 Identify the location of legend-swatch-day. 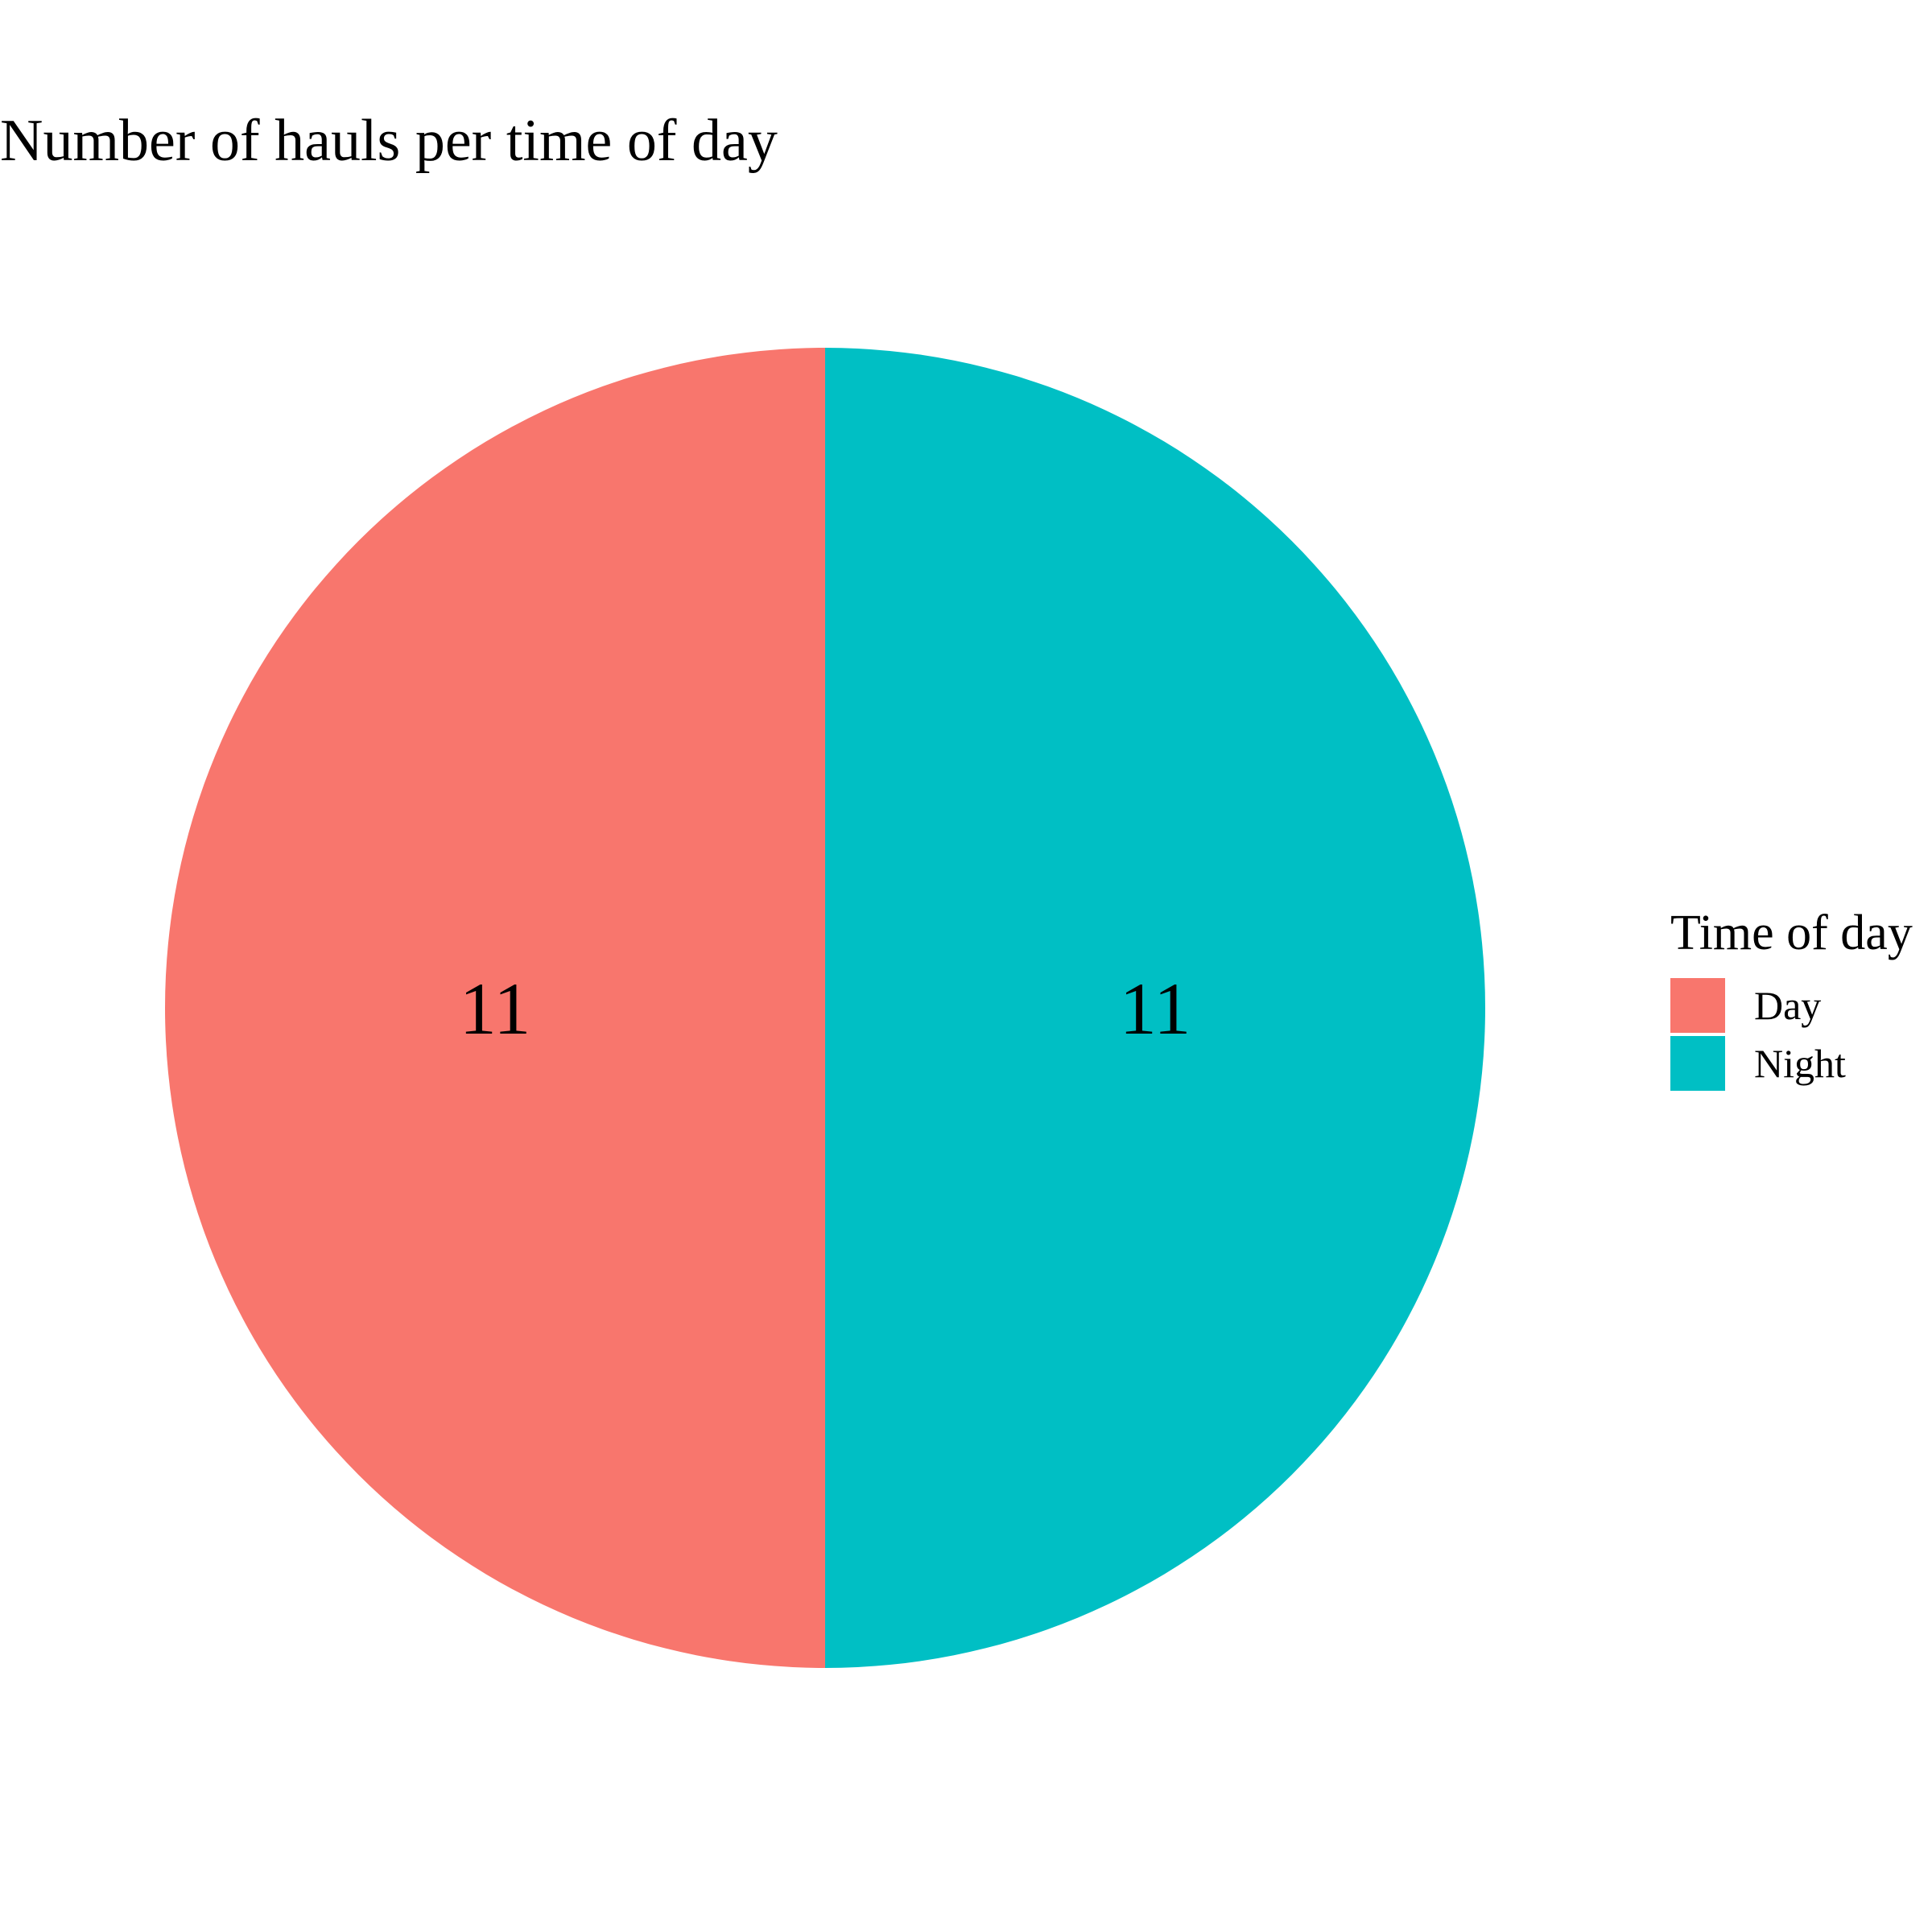
(1697, 1006).